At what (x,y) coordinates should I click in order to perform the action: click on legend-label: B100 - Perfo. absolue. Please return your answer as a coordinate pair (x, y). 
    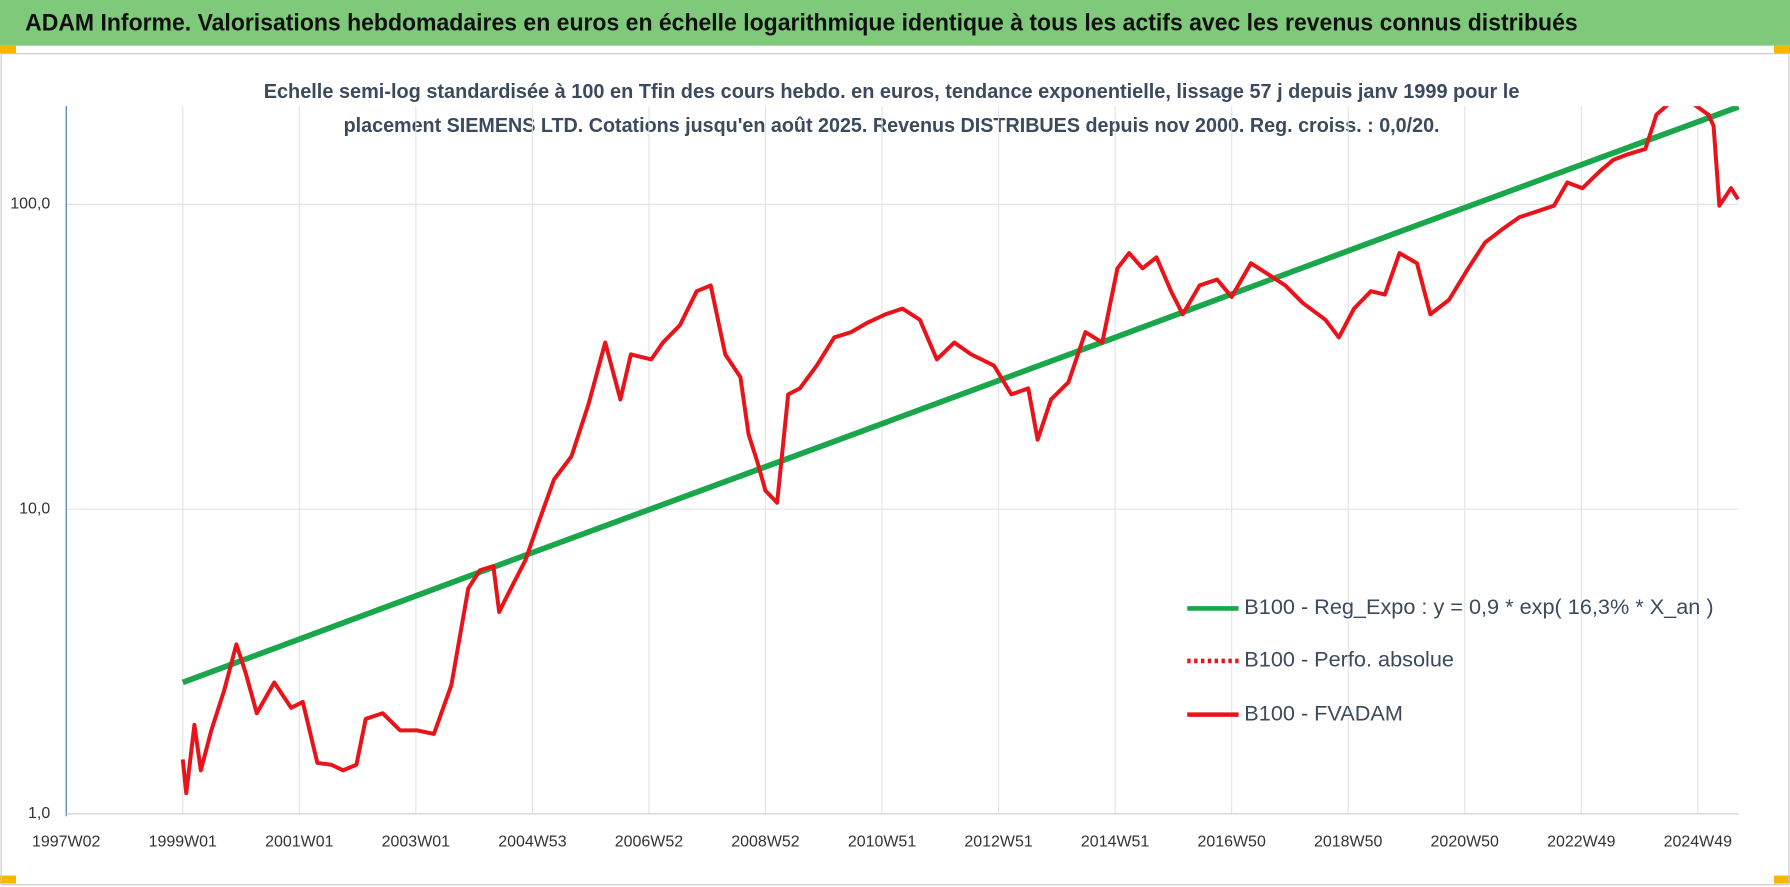
    Looking at the image, I should click on (1349, 659).